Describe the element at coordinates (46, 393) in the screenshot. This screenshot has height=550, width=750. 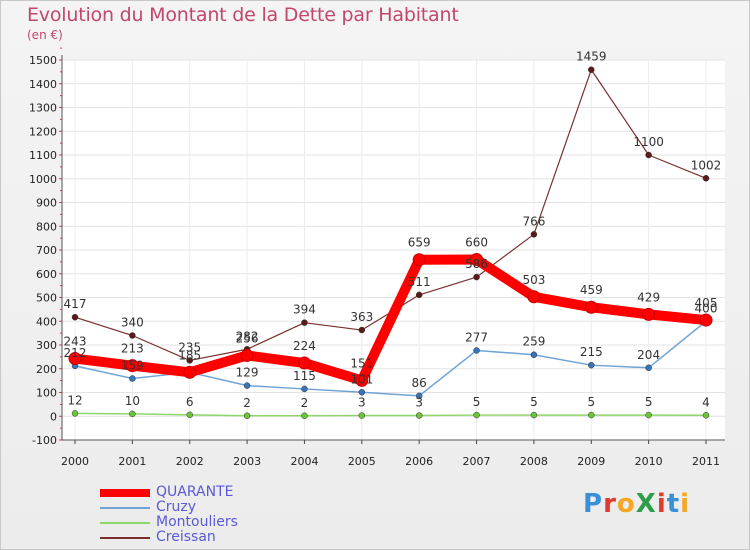
I see `y-tick-label: 100` at that location.